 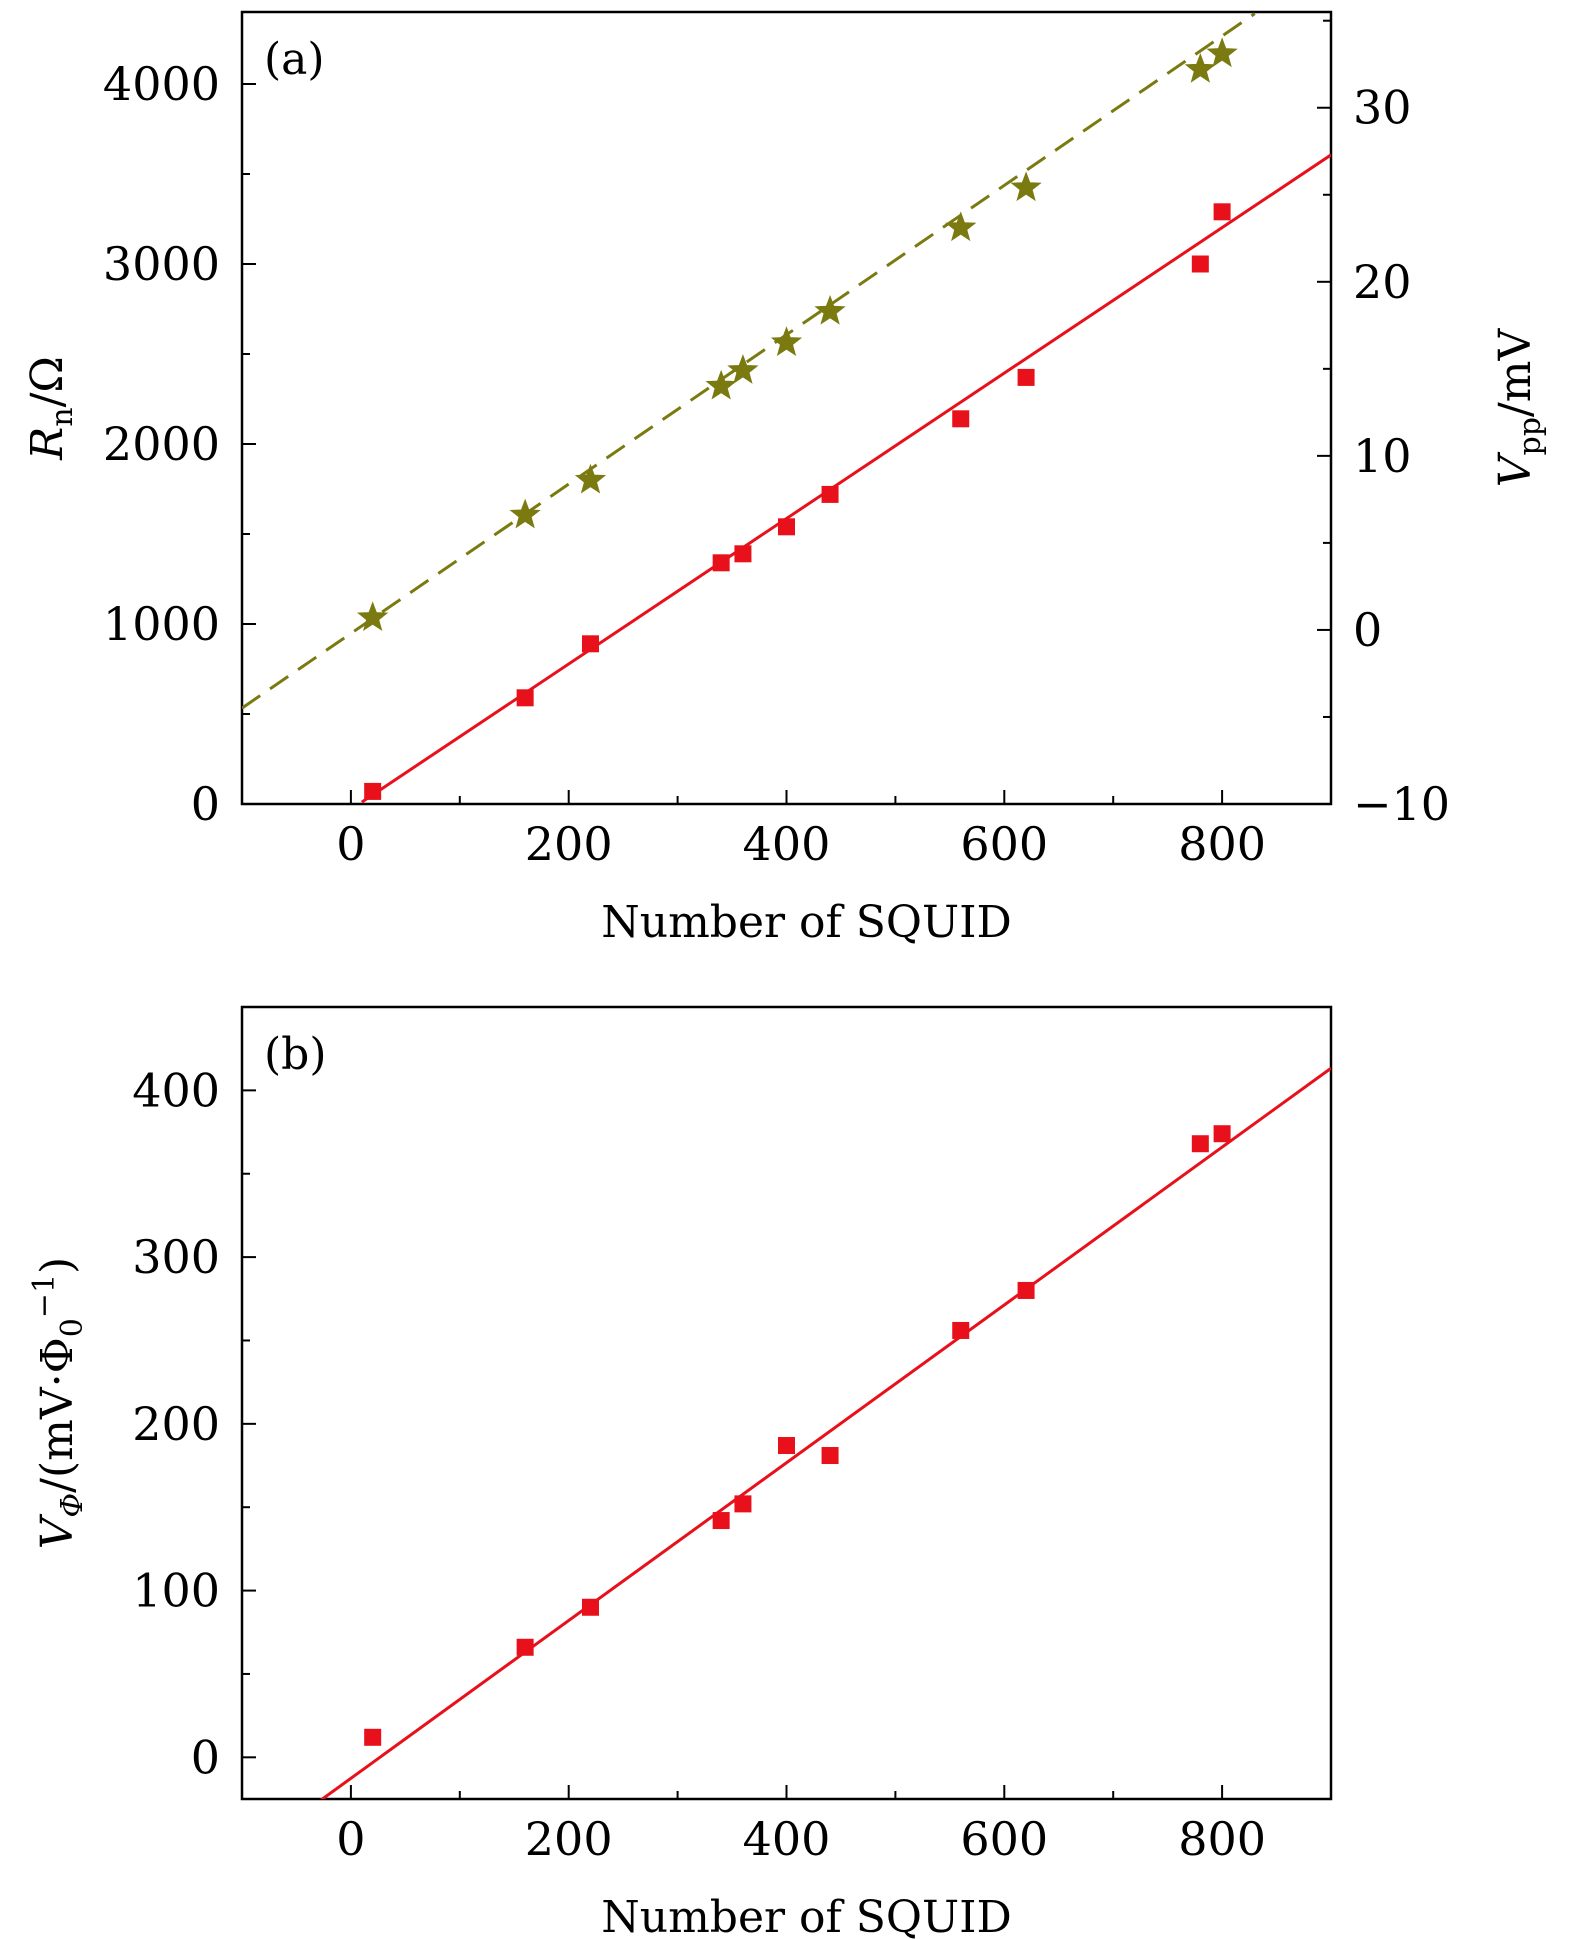 I want to click on y-axis-title-main: R, so click(x=47, y=444).